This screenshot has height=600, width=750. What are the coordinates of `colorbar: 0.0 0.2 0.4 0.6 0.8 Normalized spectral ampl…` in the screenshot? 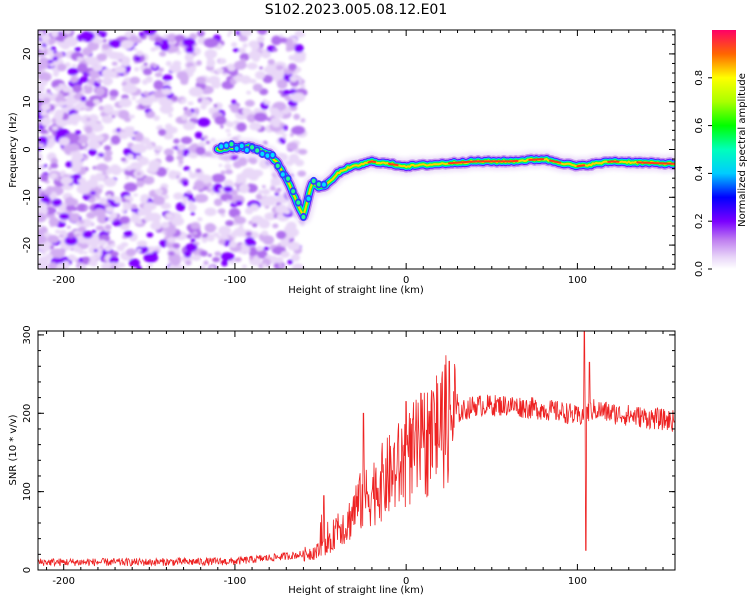 It's located at (721, 153).